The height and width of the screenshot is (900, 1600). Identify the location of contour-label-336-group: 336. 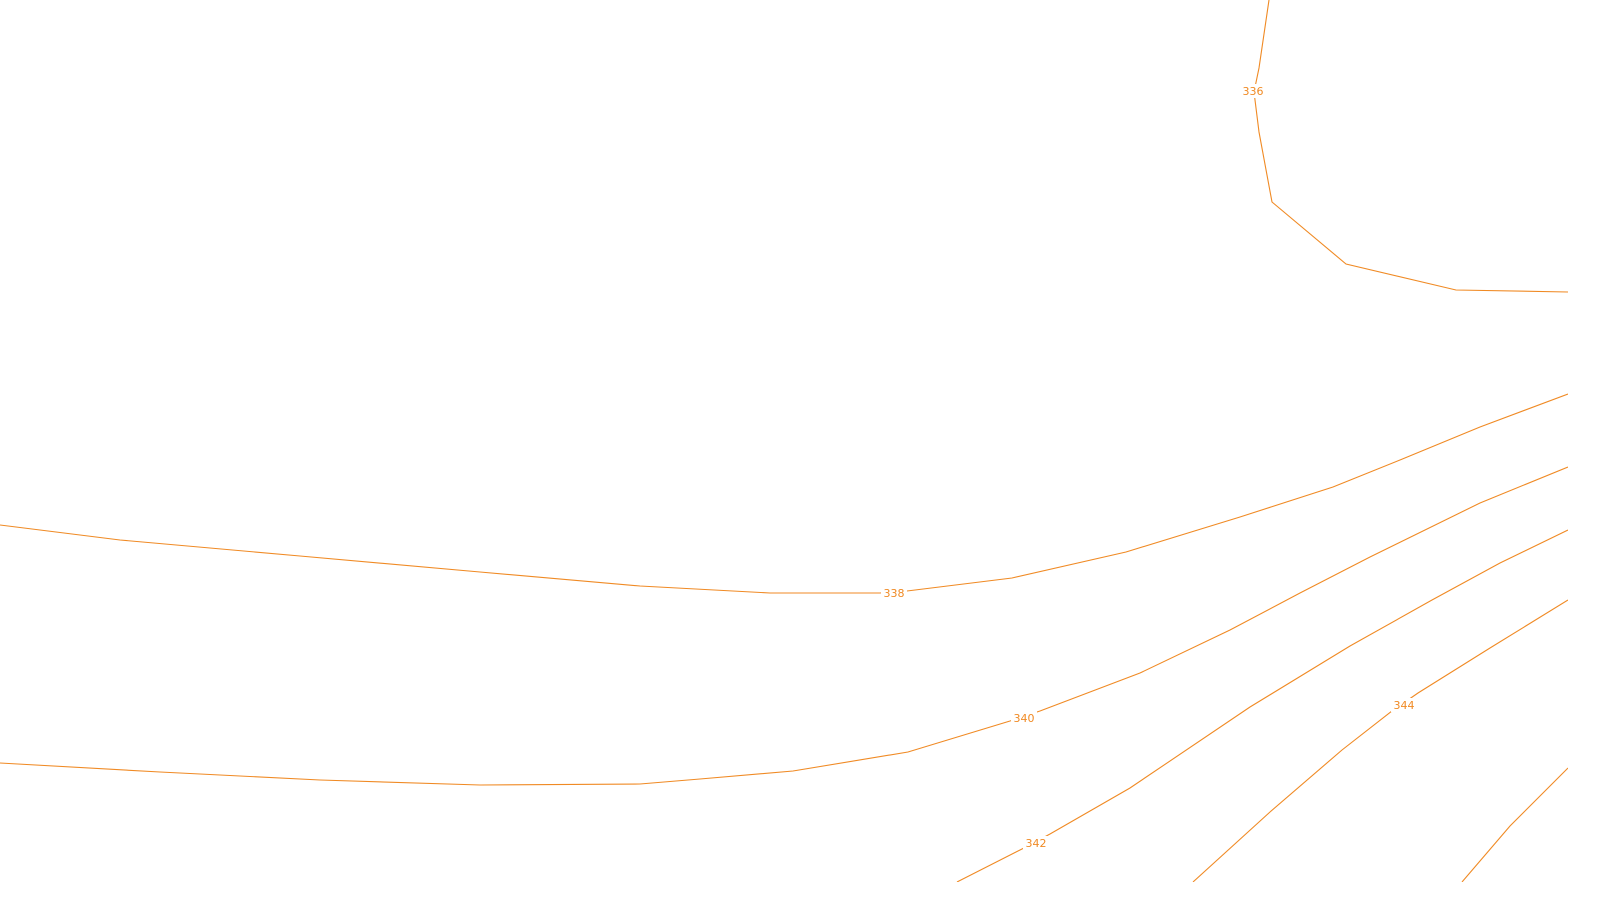
(1253, 91).